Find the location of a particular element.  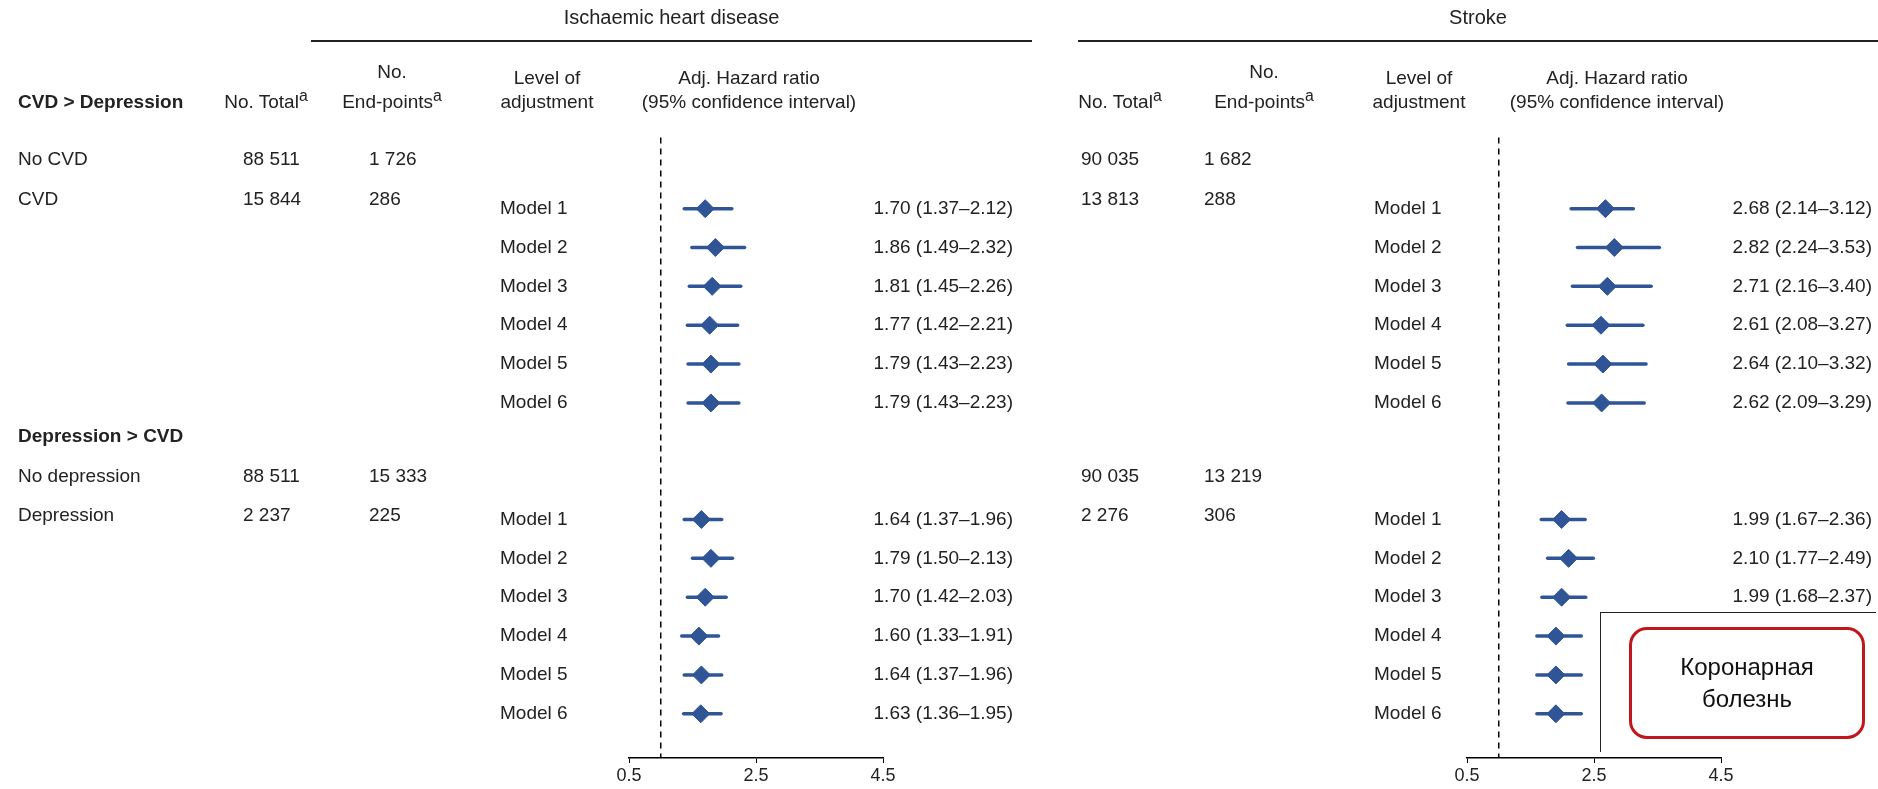

data-label: 2.64 (2.10–3.32) is located at coordinates (1802, 363).